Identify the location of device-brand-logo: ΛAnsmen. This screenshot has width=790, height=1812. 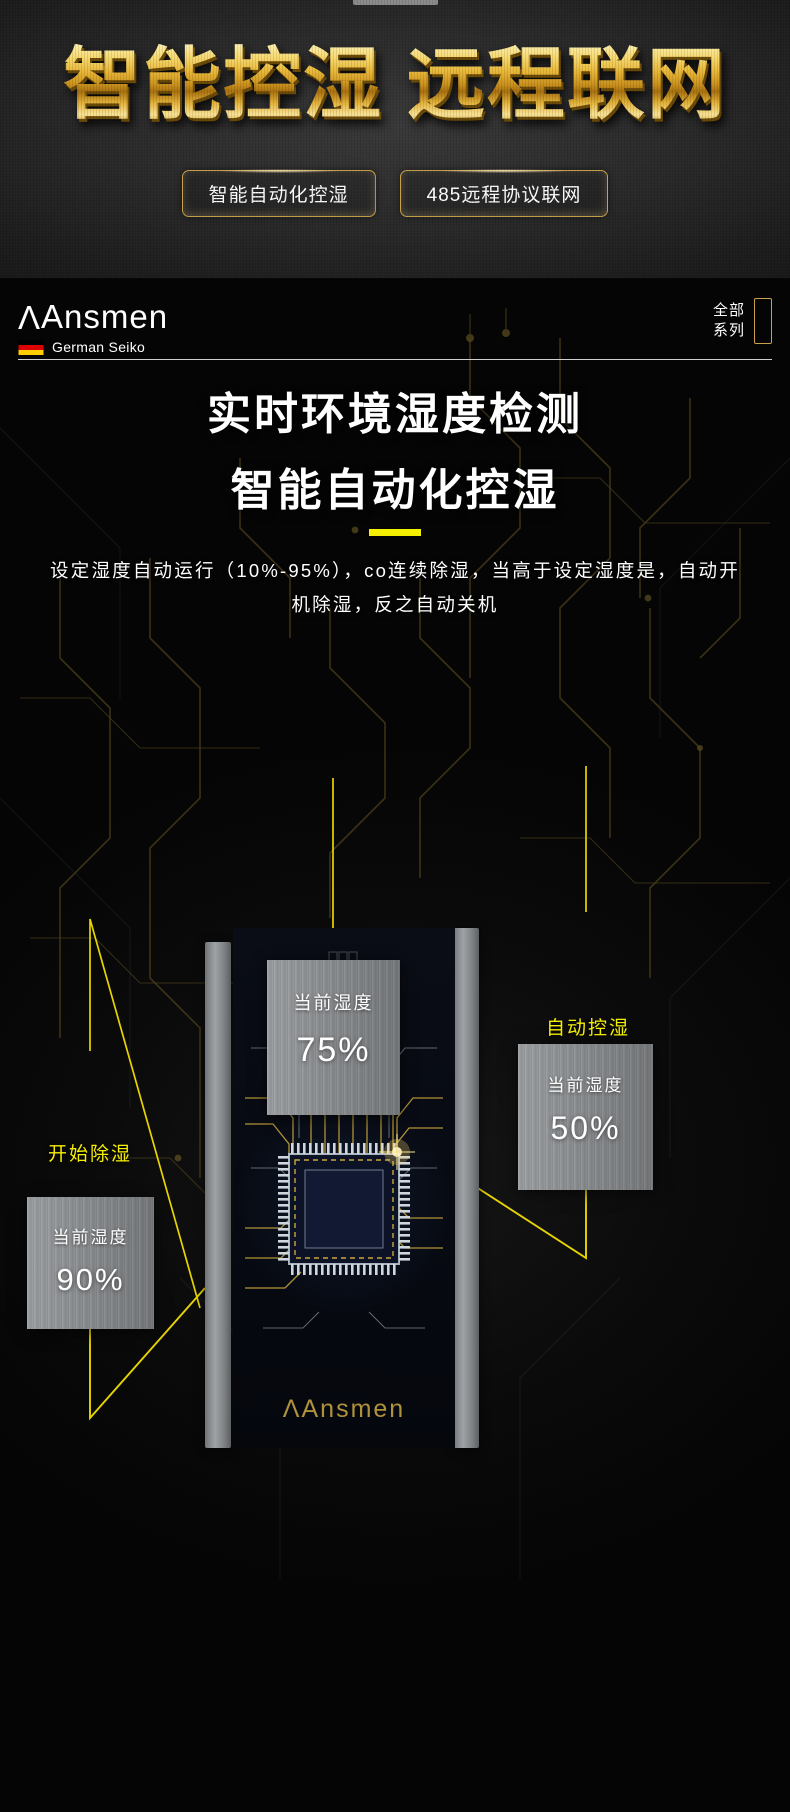
(344, 1409).